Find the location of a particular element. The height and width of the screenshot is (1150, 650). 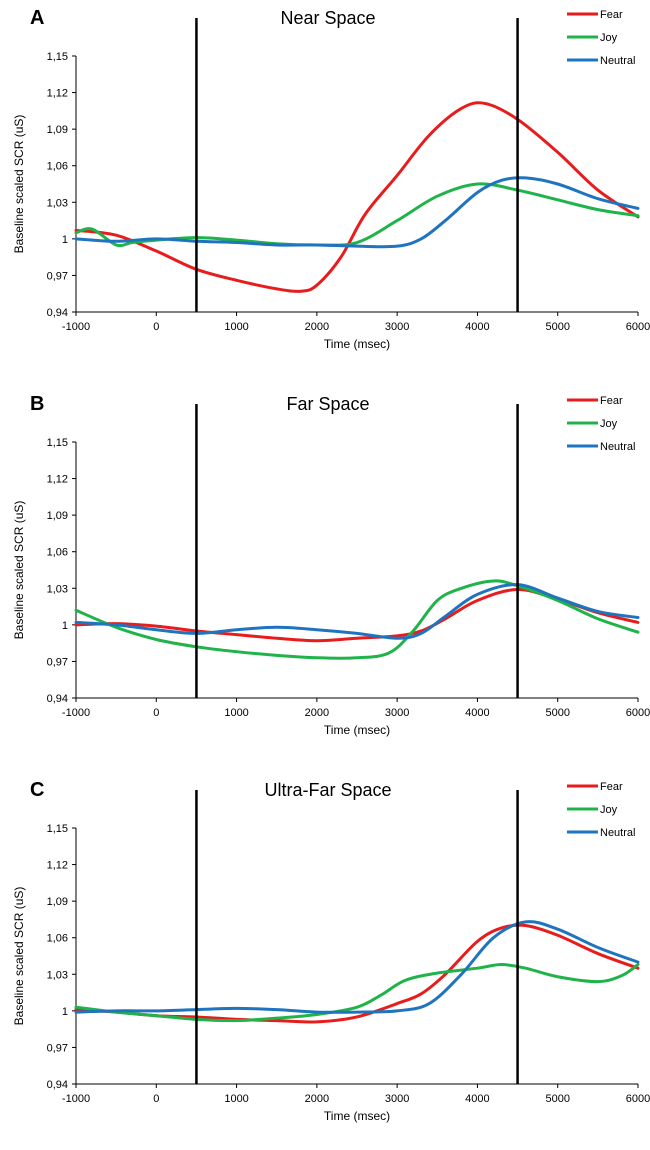

panel-letter: B is located at coordinates (37, 404).